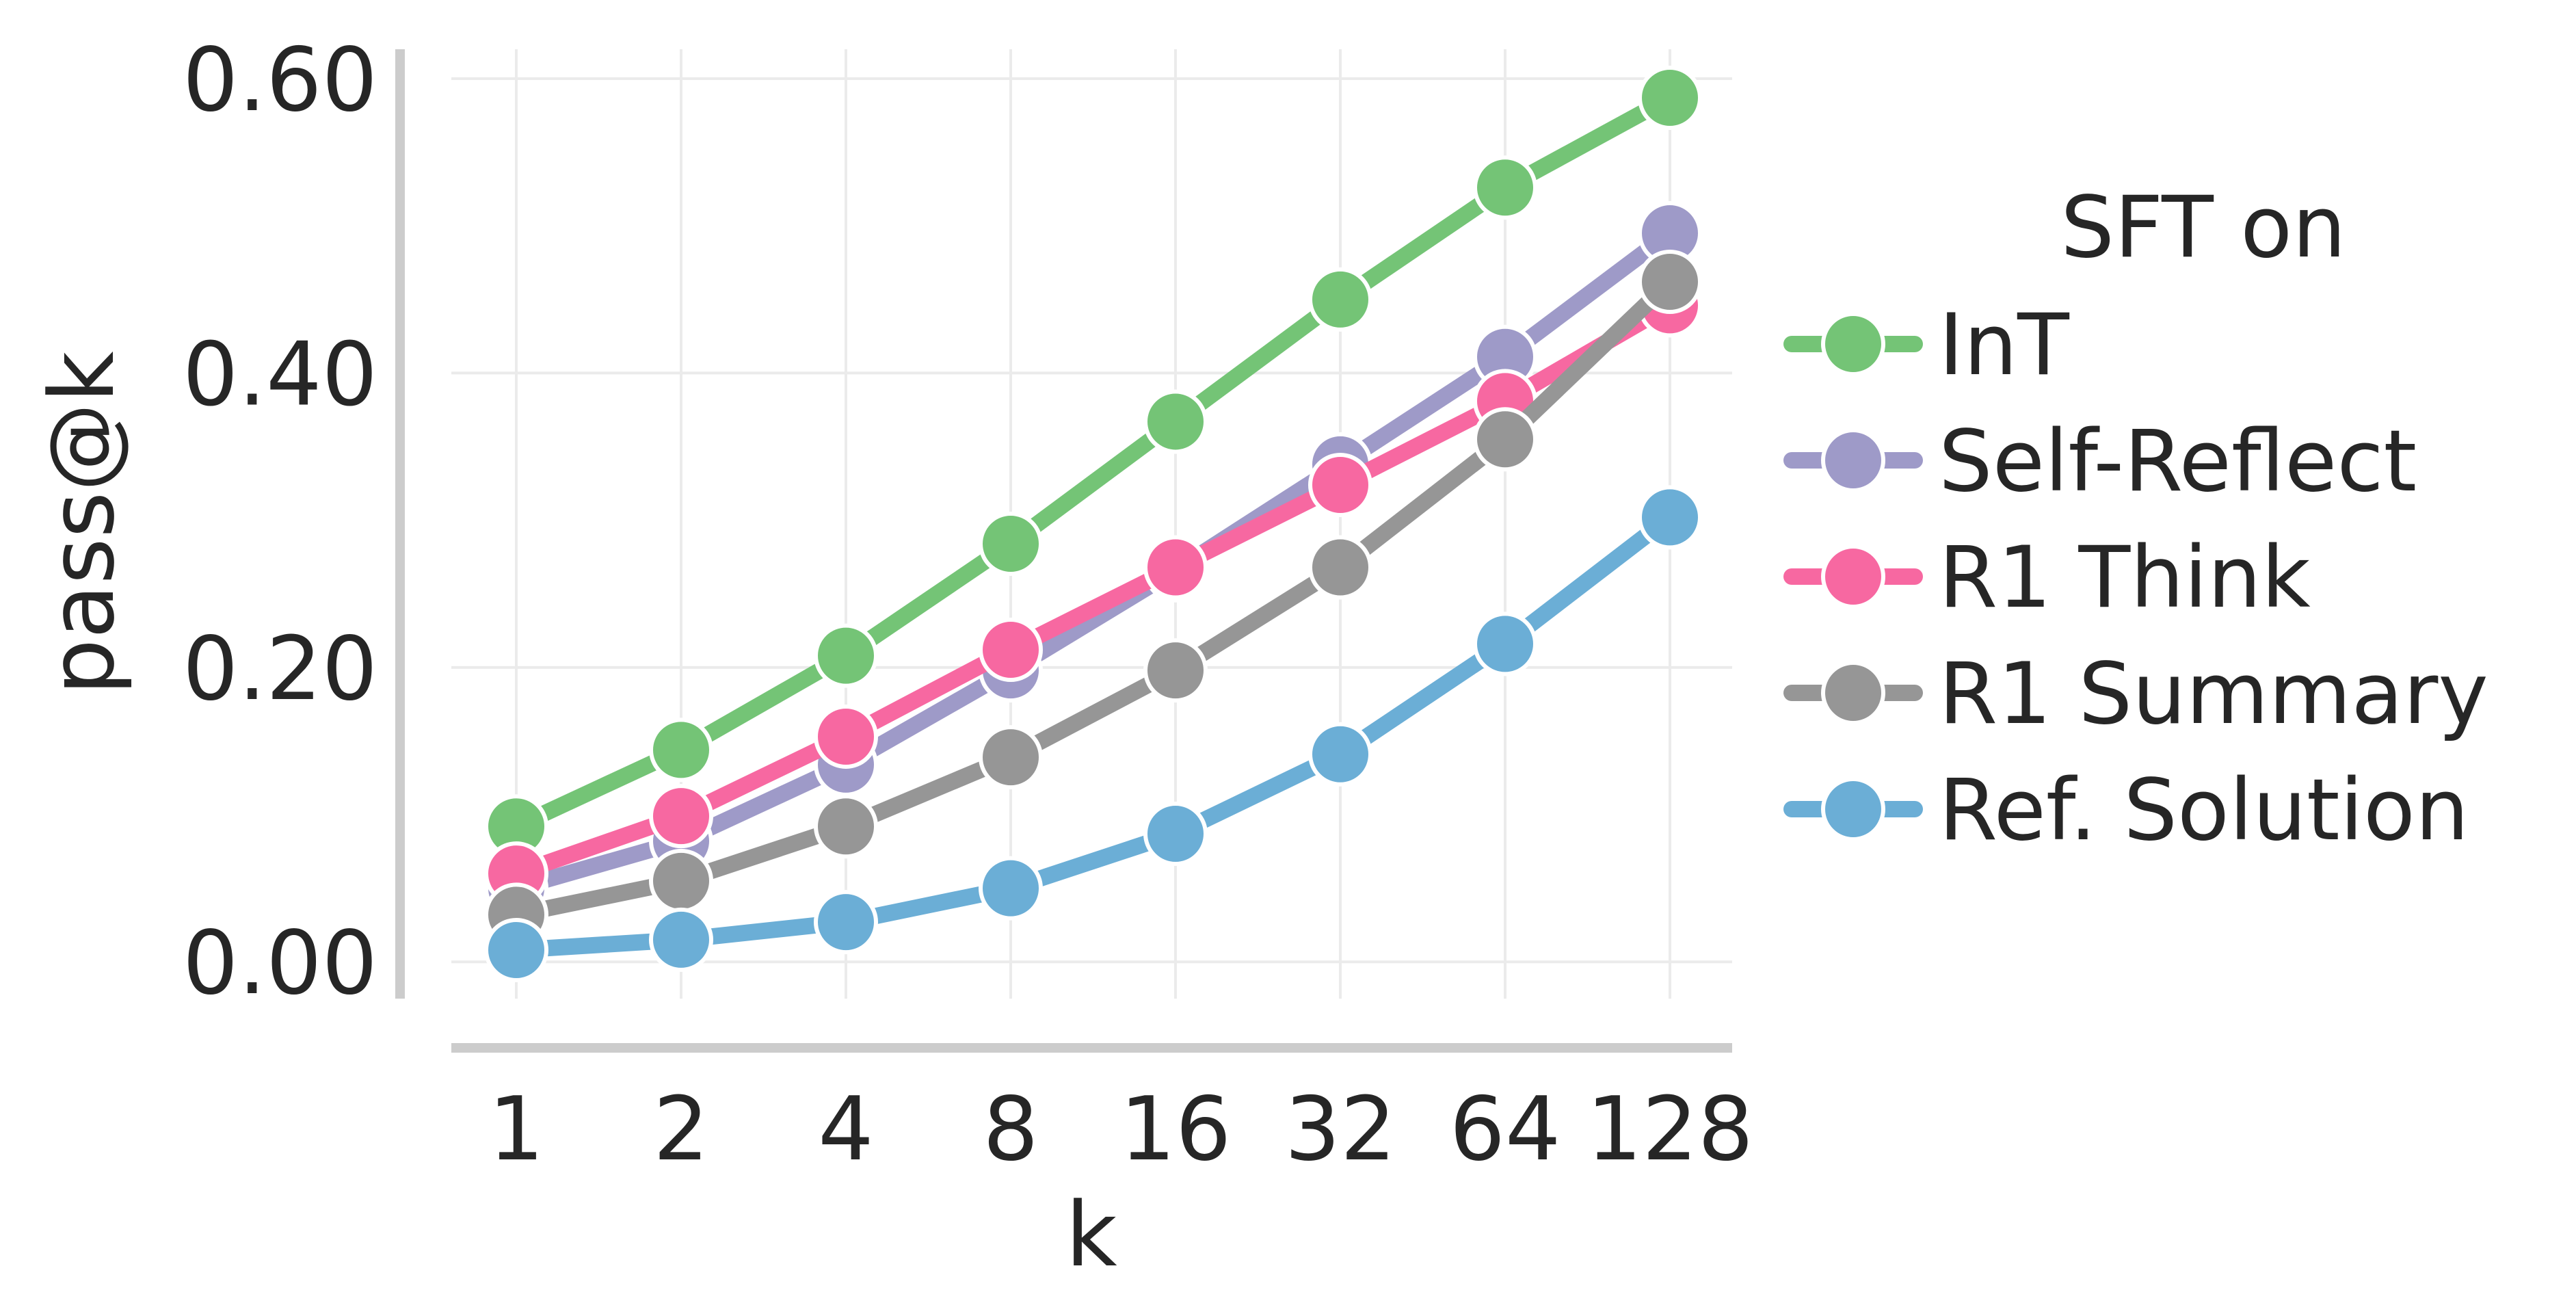 The height and width of the screenshot is (1316, 2576). I want to click on legend-label: Self-Reflect, so click(2178, 461).